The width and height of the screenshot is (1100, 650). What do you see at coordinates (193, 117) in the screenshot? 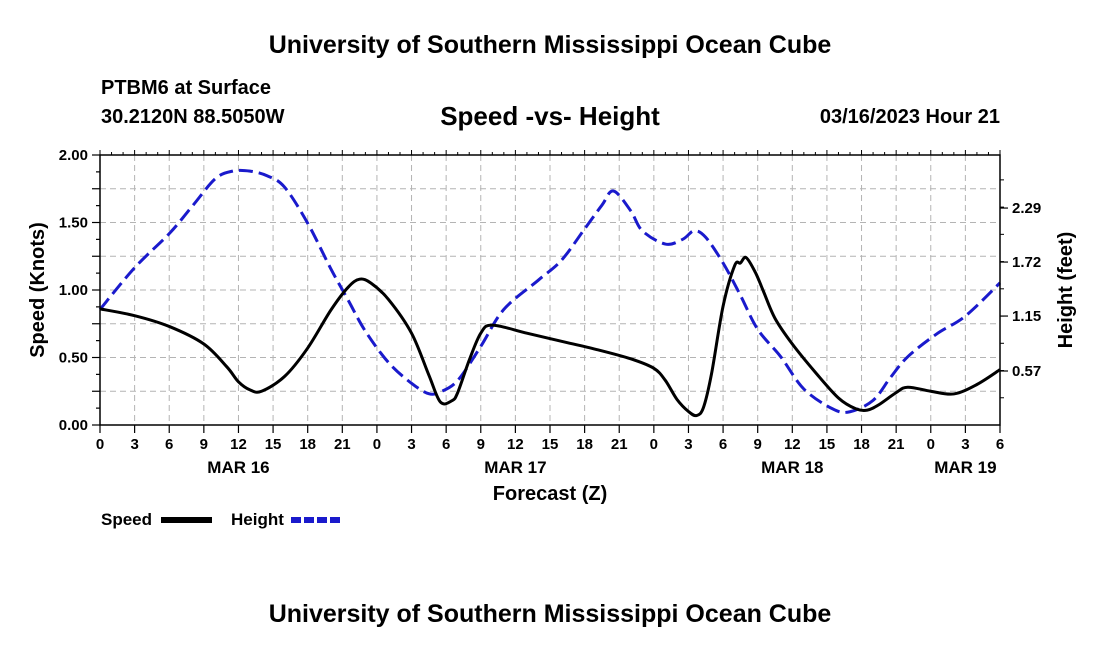
I see `station-coordinates: 30.2120N 88.5050W` at bounding box center [193, 117].